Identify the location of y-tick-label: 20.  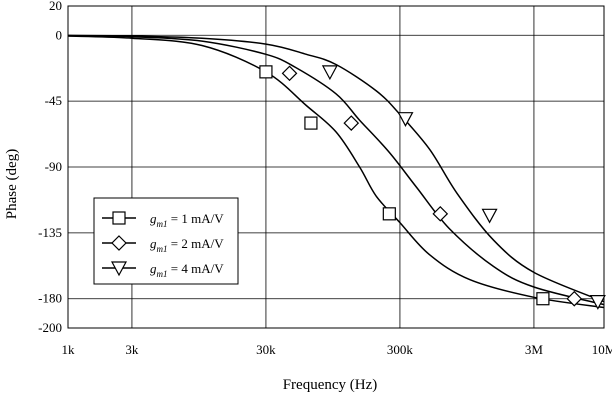
(55, 6).